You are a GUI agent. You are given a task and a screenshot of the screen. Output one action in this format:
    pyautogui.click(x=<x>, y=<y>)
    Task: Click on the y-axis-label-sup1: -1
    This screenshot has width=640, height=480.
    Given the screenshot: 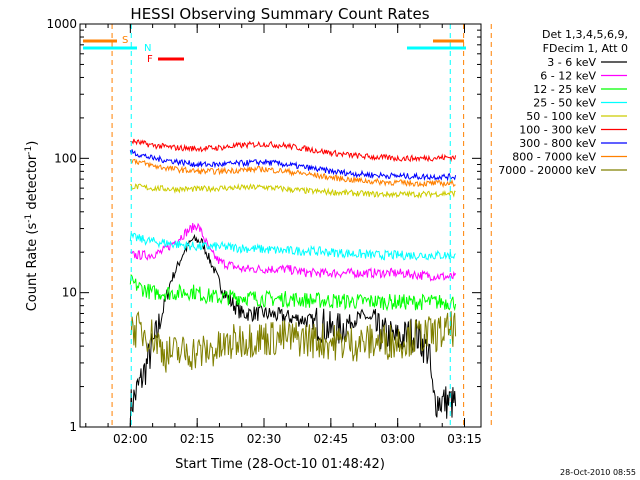 What is the action you would take?
    pyautogui.click(x=29, y=218)
    